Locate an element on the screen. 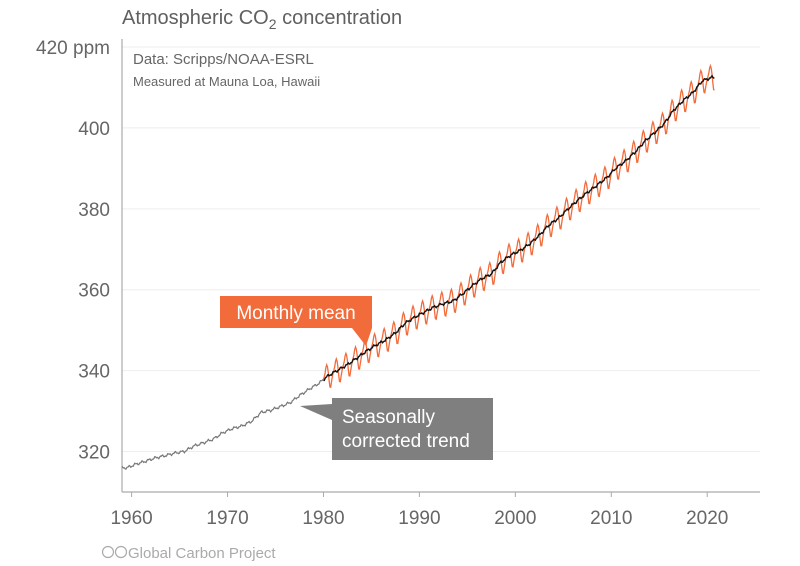 The image size is (800, 566). x-tick-label: 2000 is located at coordinates (515, 518).